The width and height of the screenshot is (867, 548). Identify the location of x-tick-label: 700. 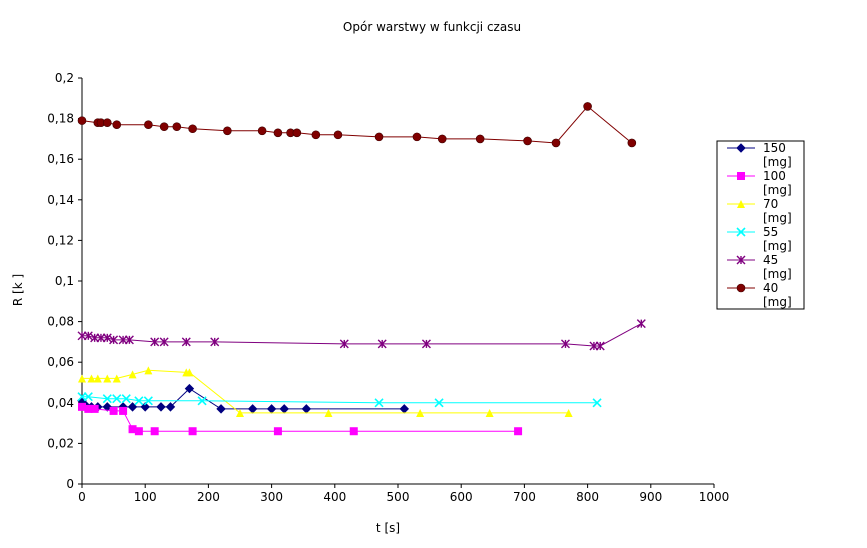
(524, 497).